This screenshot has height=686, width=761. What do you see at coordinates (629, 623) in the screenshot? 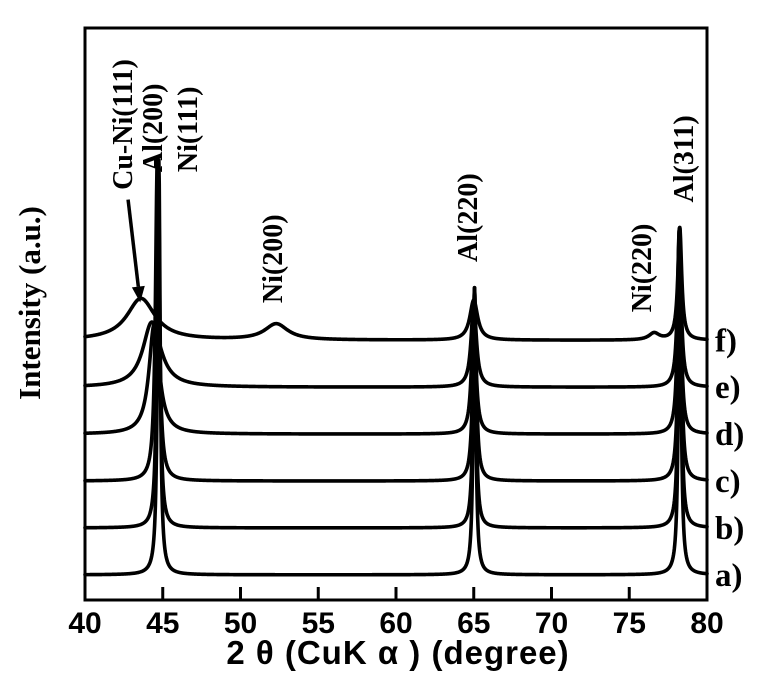
I see `x-tick-label: 75` at bounding box center [629, 623].